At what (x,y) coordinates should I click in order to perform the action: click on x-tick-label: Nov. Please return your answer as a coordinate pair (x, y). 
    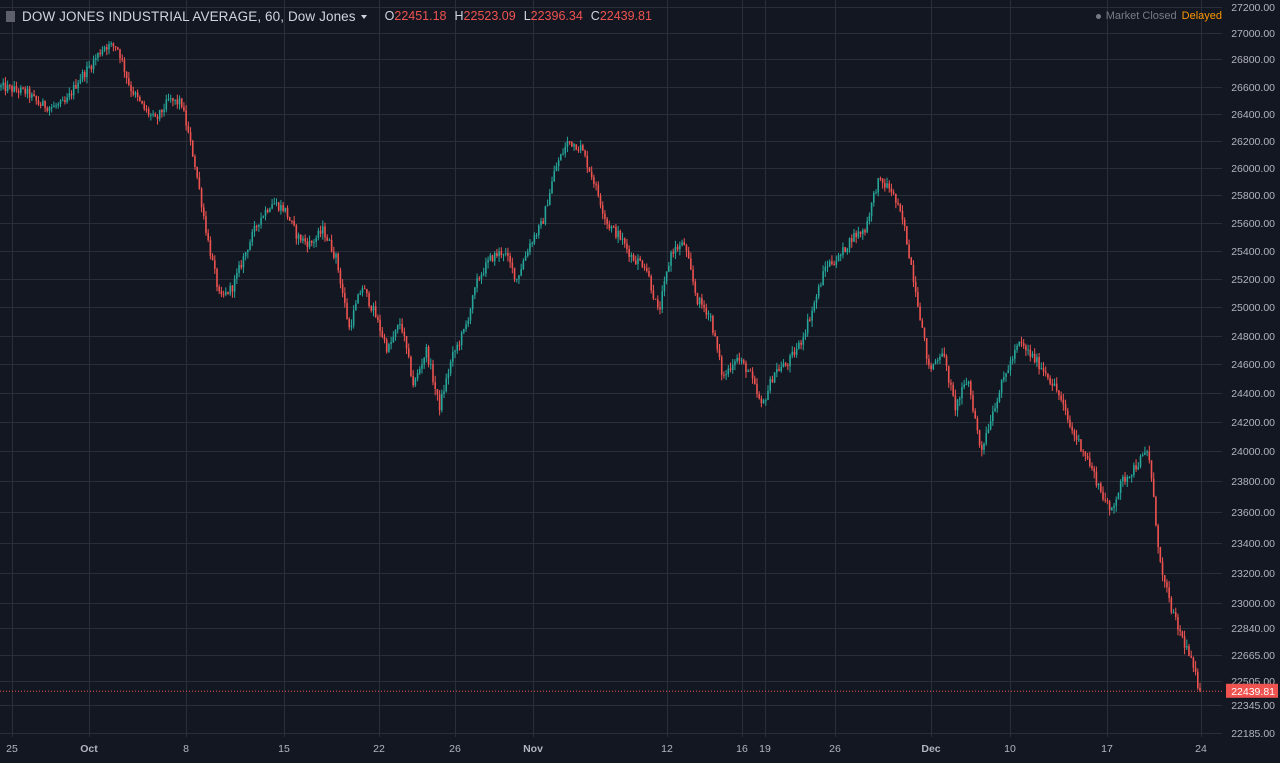
    Looking at the image, I should click on (533, 749).